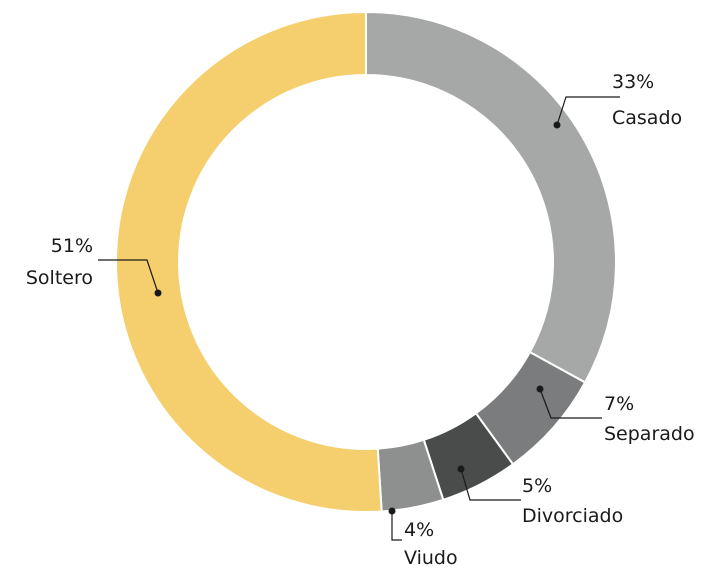  What do you see at coordinates (419, 530) in the screenshot?
I see `value-label: 4%` at bounding box center [419, 530].